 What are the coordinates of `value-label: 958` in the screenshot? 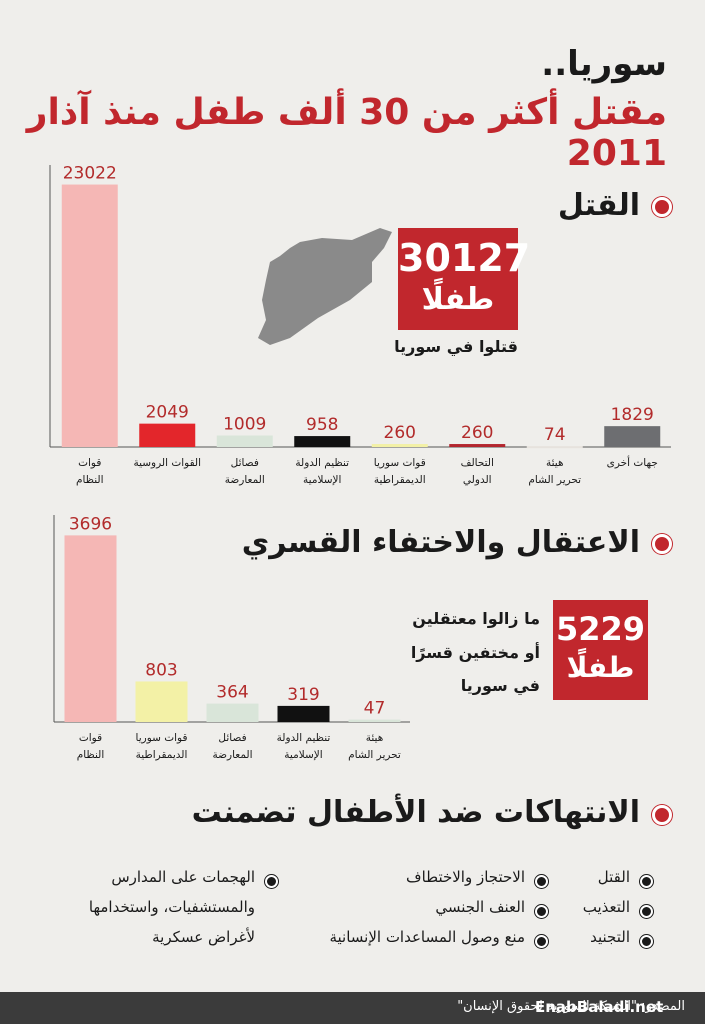 It's located at (322, 425).